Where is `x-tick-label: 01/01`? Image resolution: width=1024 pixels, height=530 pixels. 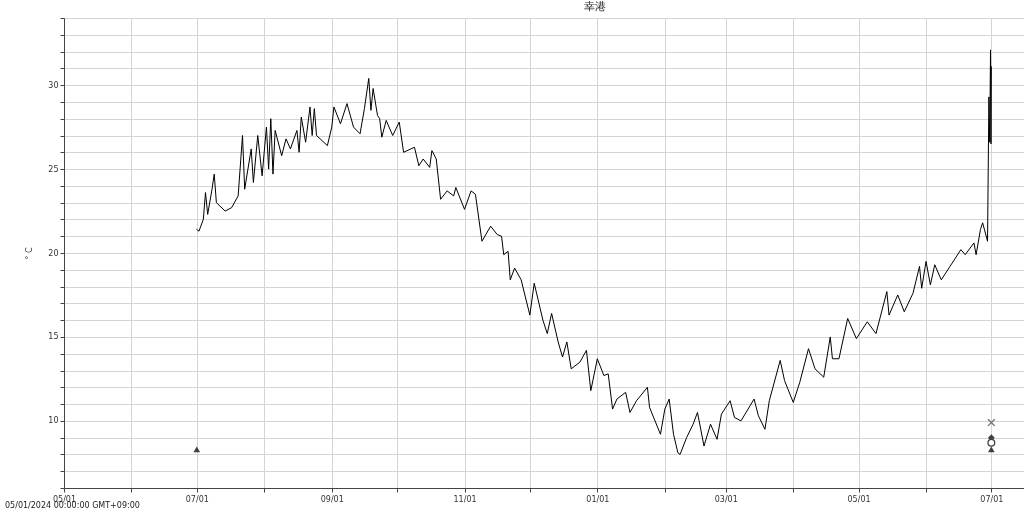
x-tick-label: 01/01 is located at coordinates (598, 499).